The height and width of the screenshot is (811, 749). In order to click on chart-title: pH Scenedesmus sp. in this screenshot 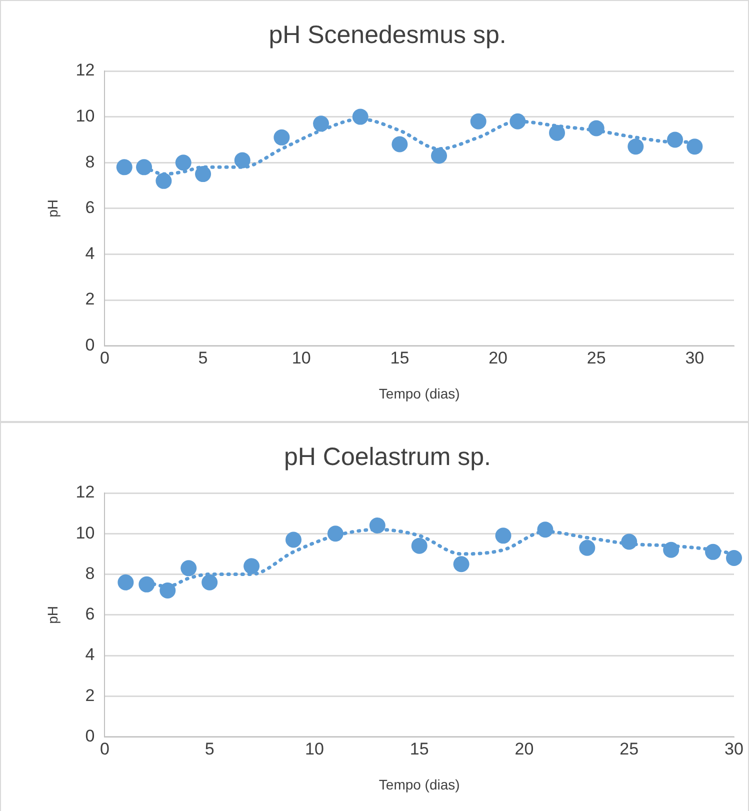, I will do `click(387, 34)`.